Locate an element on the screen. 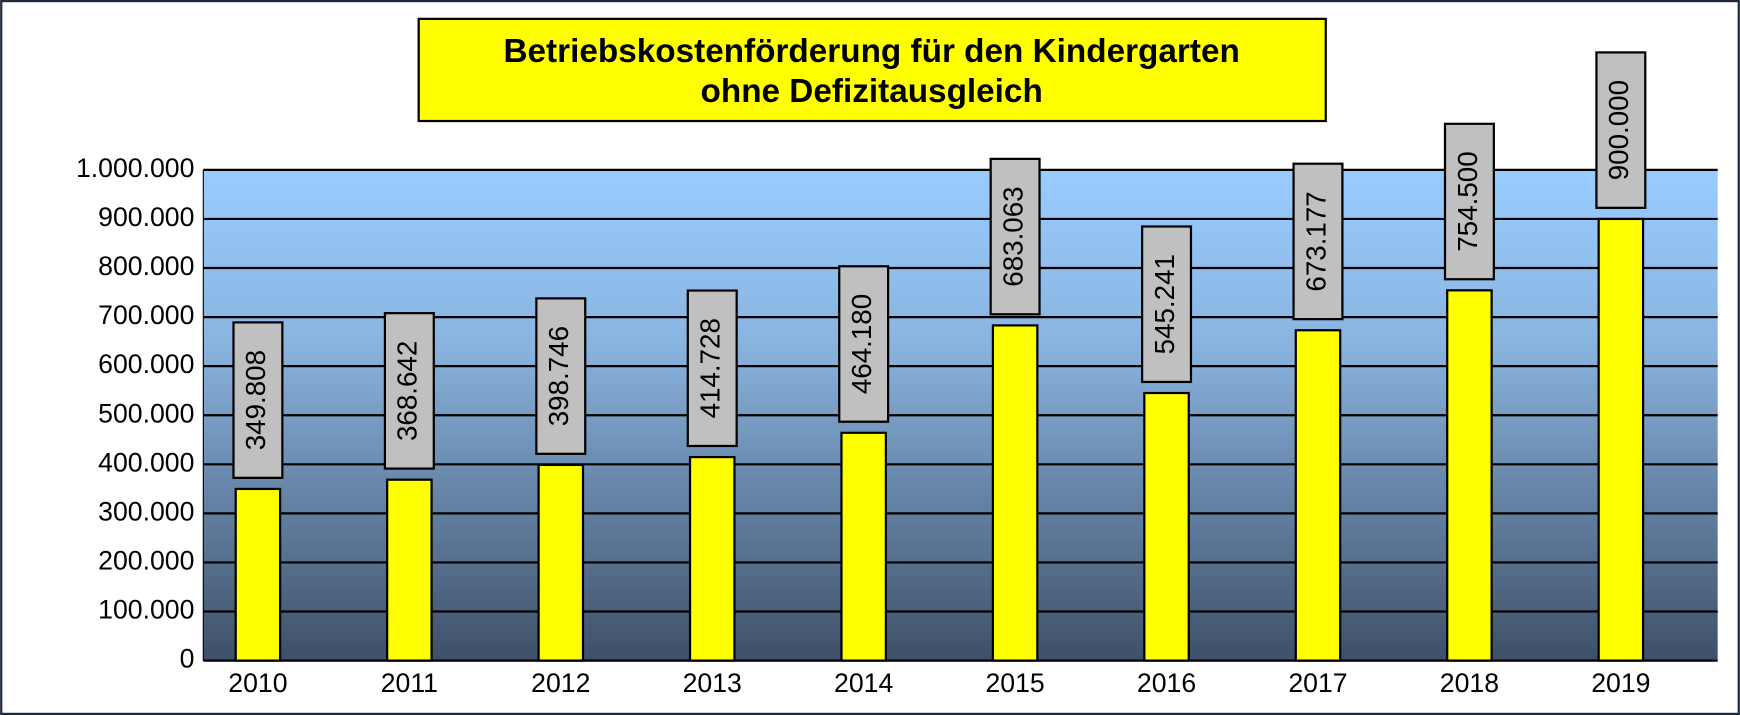 The height and width of the screenshot is (715, 1740). x-tick-label: 2012 is located at coordinates (560, 683).